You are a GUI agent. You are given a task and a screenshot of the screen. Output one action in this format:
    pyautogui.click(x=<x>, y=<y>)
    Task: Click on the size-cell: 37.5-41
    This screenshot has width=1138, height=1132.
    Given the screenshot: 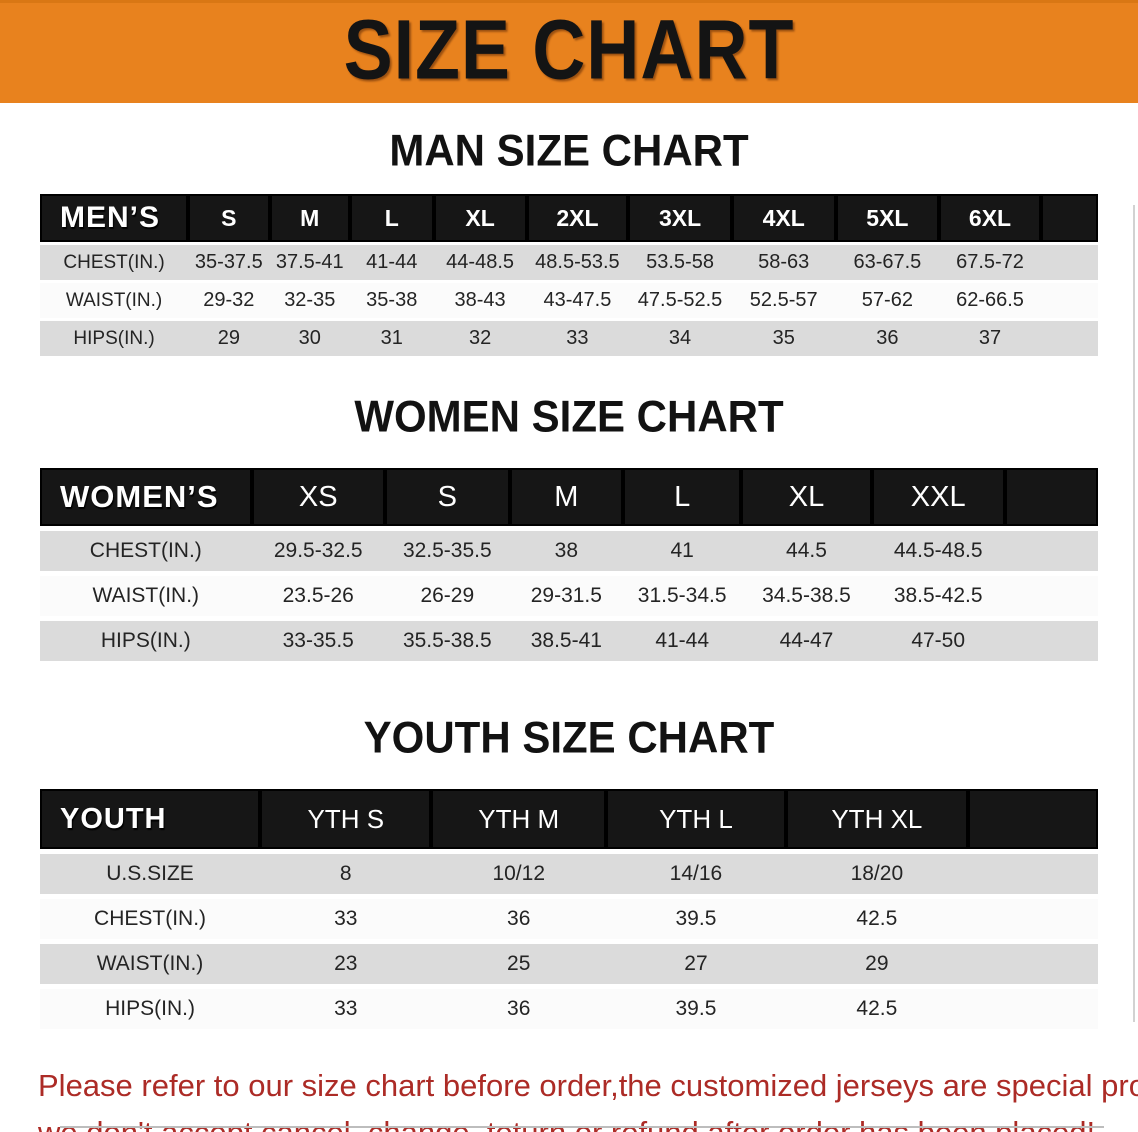 What is the action you would take?
    pyautogui.click(x=309, y=262)
    